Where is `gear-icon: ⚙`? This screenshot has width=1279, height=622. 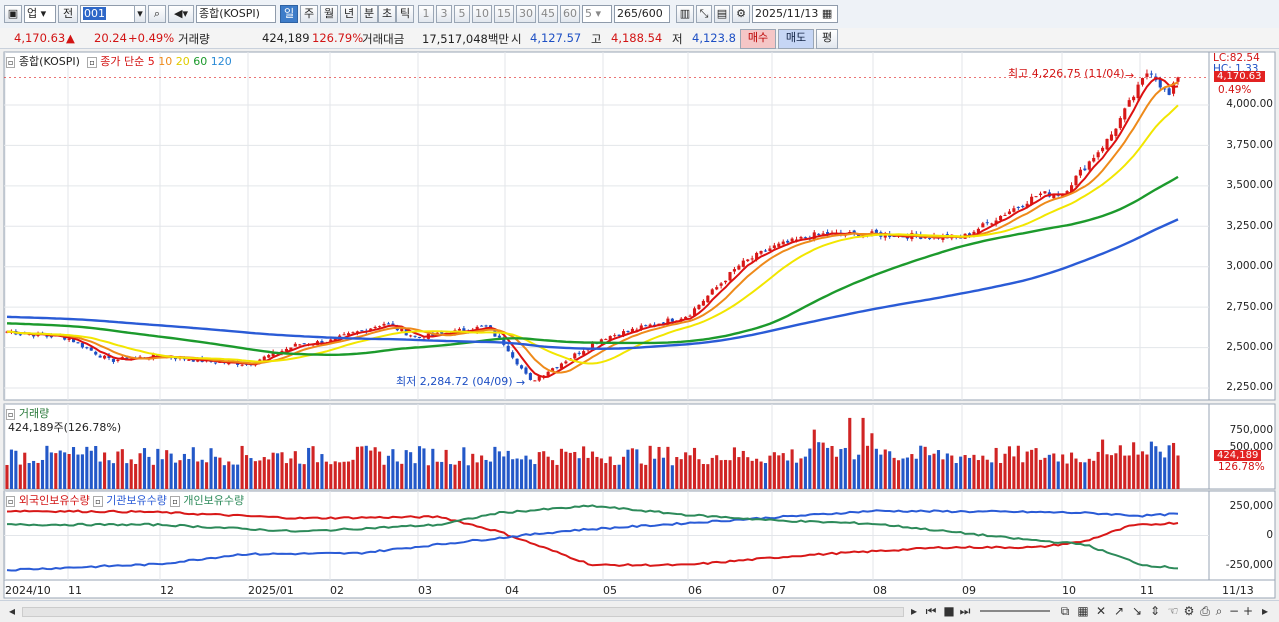 gear-icon: ⚙ is located at coordinates (741, 14).